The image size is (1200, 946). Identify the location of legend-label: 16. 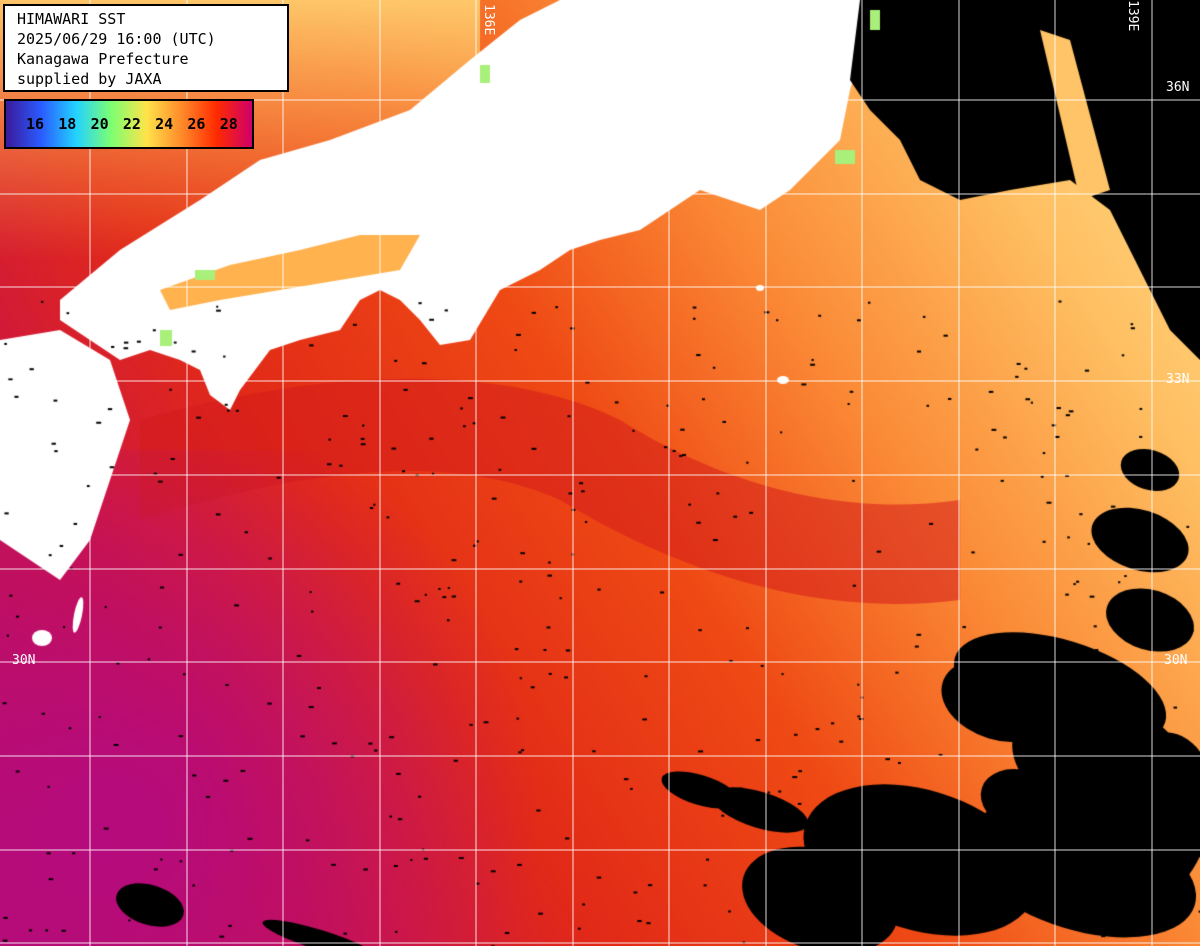
(42, 124).